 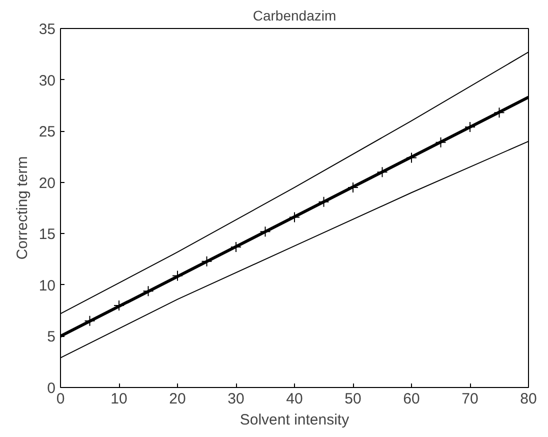 What do you see at coordinates (353, 399) in the screenshot?
I see `x-tick-label: 50` at bounding box center [353, 399].